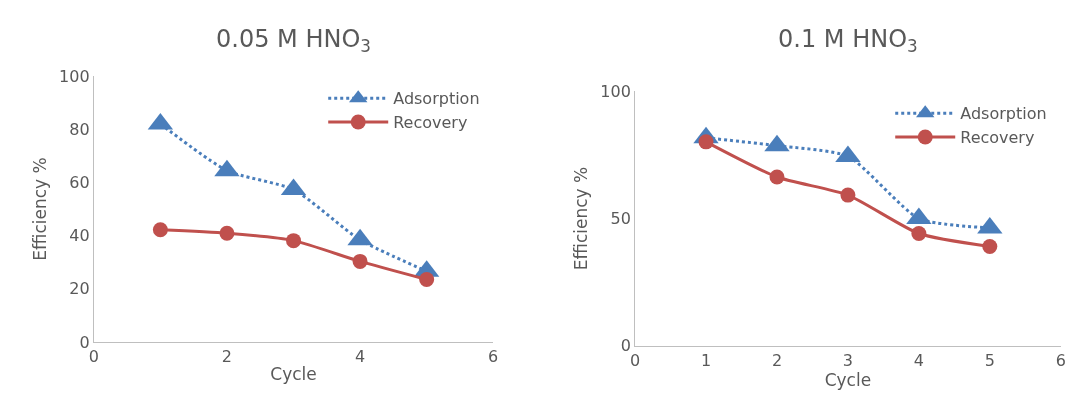 This screenshot has width=1081, height=419. What do you see at coordinates (620, 219) in the screenshot?
I see `y-tick-label: 50` at bounding box center [620, 219].